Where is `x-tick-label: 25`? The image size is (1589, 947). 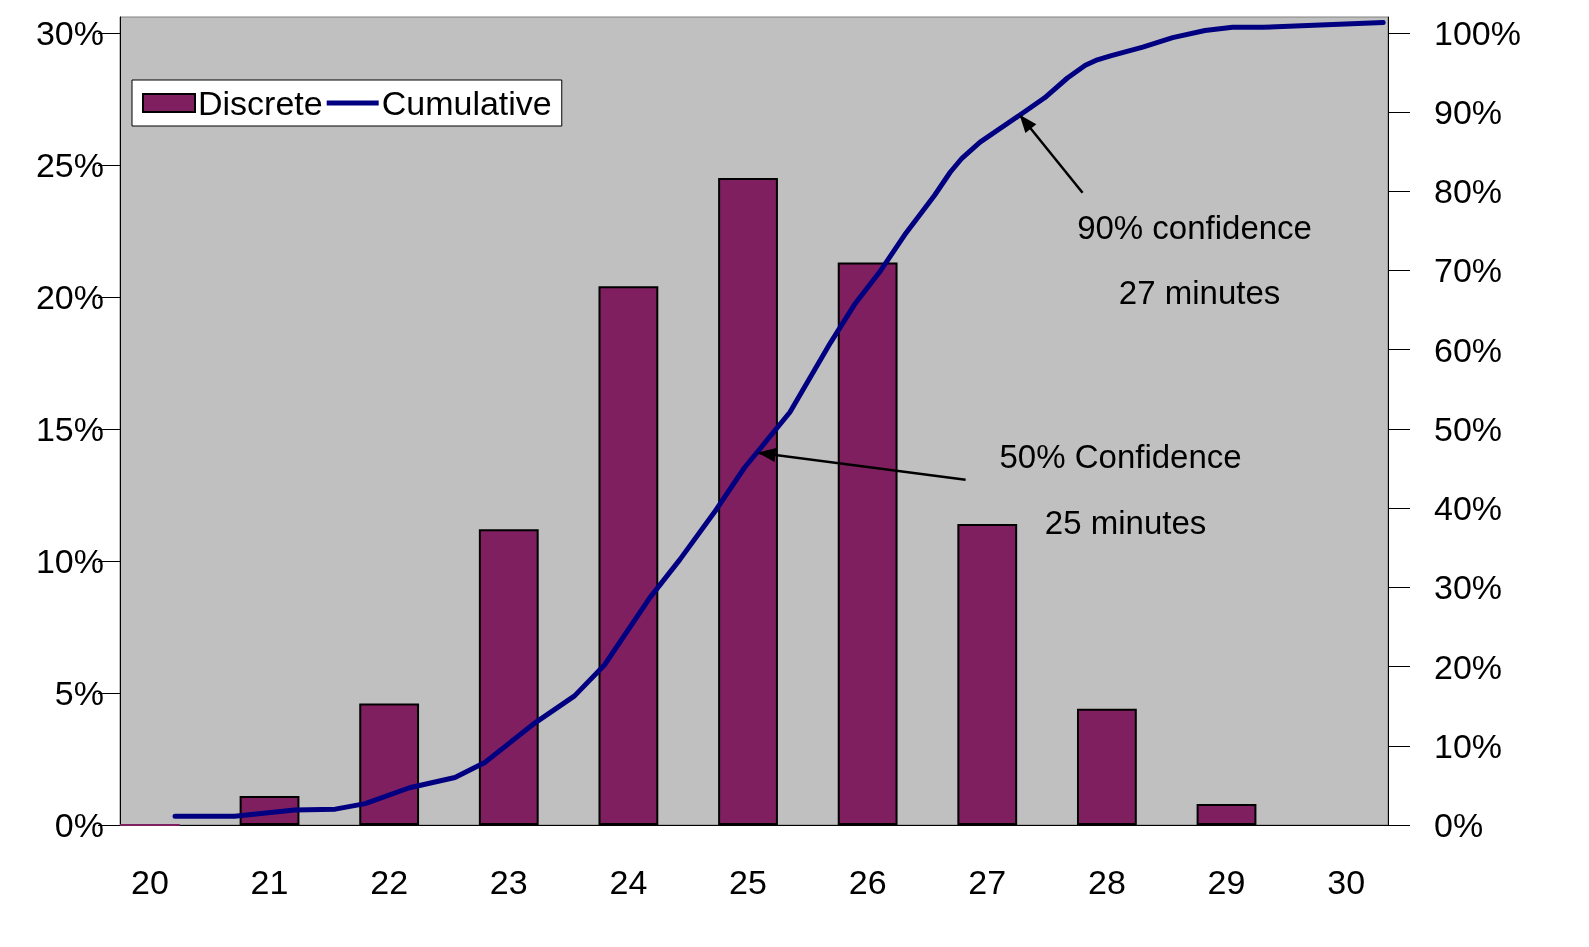 x-tick-label: 25 is located at coordinates (748, 882).